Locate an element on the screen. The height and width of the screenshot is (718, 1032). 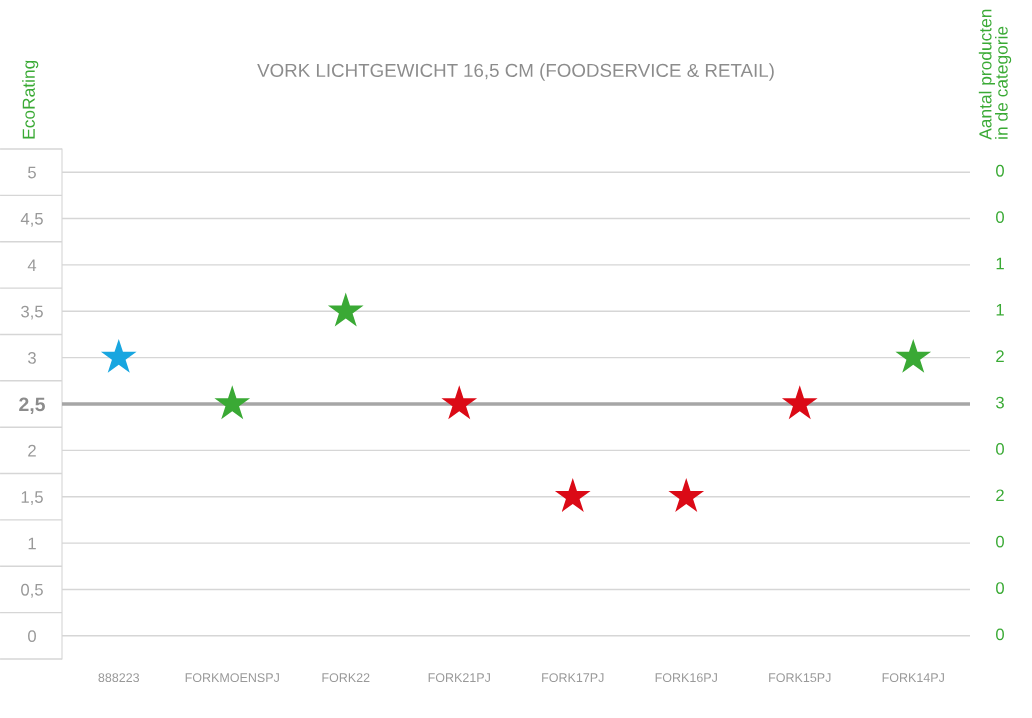
x-tick-label: FORK14PJ is located at coordinates (913, 678).